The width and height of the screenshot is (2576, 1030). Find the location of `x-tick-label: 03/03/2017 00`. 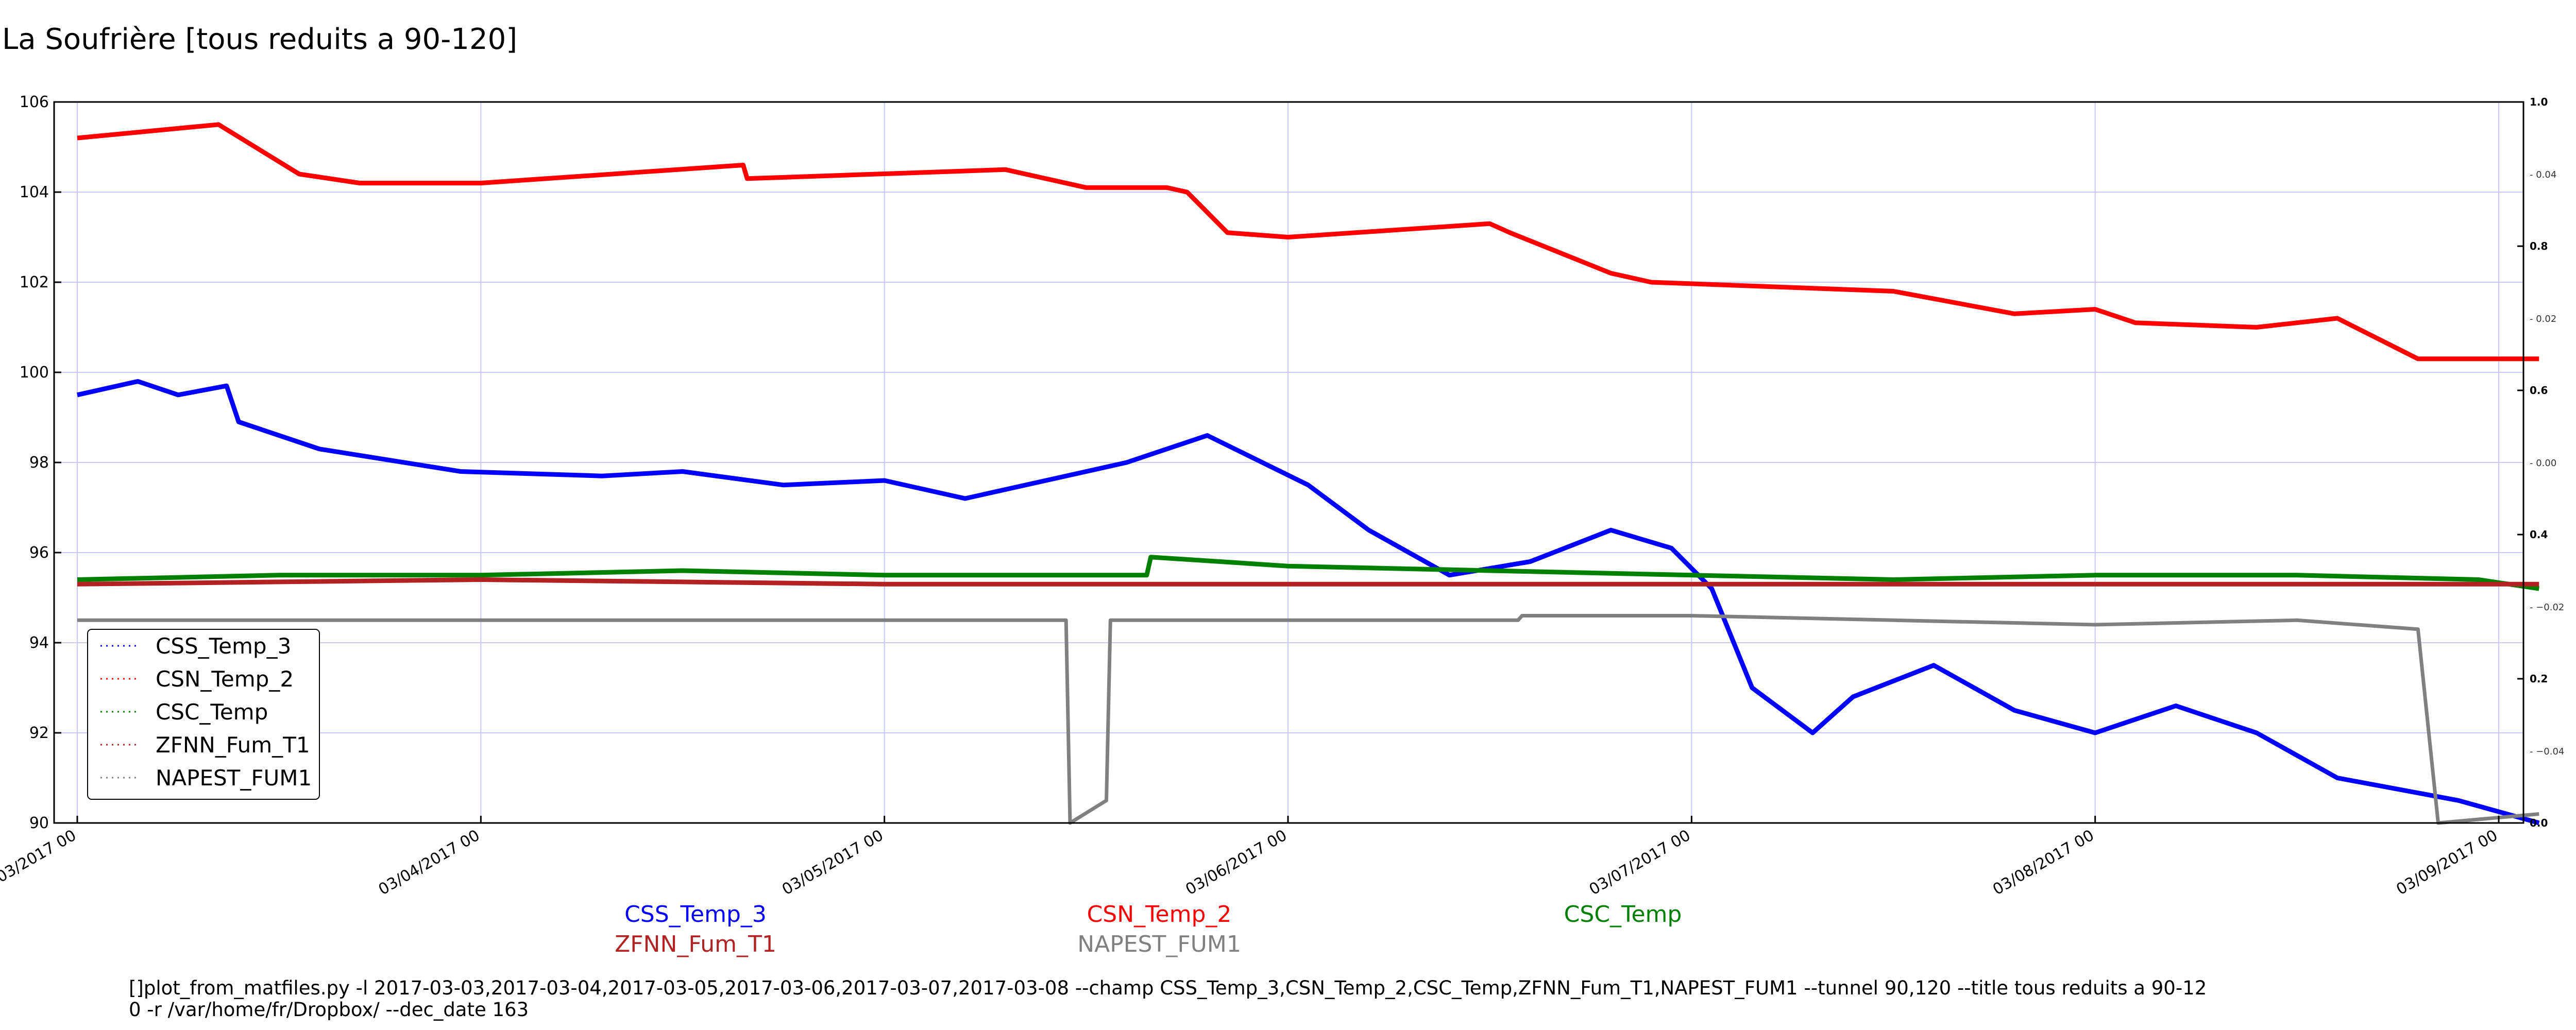

x-tick-label: 03/03/2017 00 is located at coordinates (39, 863).